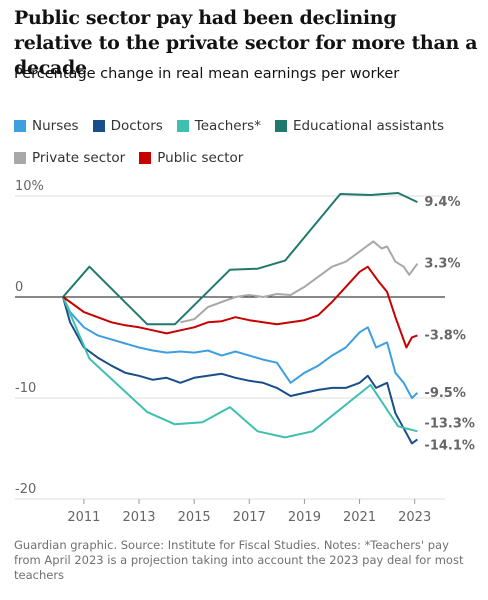  Describe the element at coordinates (442, 202) in the screenshot. I see `end-label: 9.4%` at that location.